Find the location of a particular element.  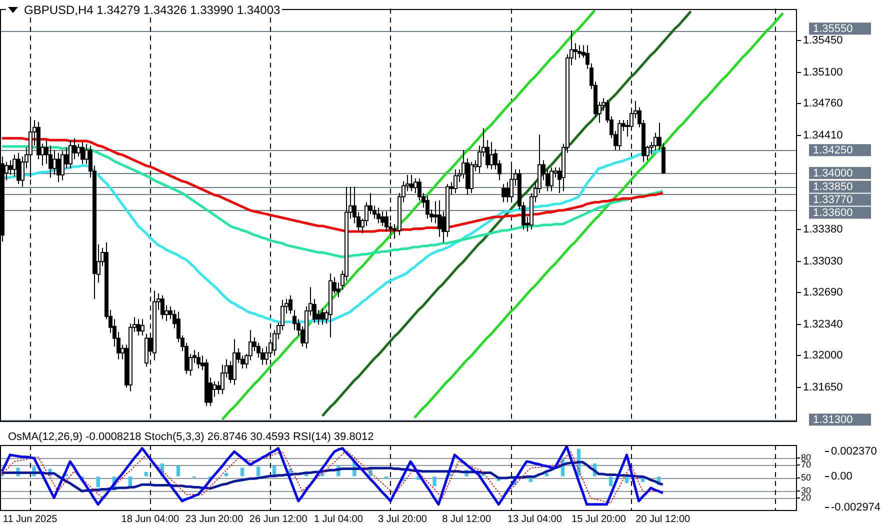

ref-line-label: 1.33600 is located at coordinates (833, 213).